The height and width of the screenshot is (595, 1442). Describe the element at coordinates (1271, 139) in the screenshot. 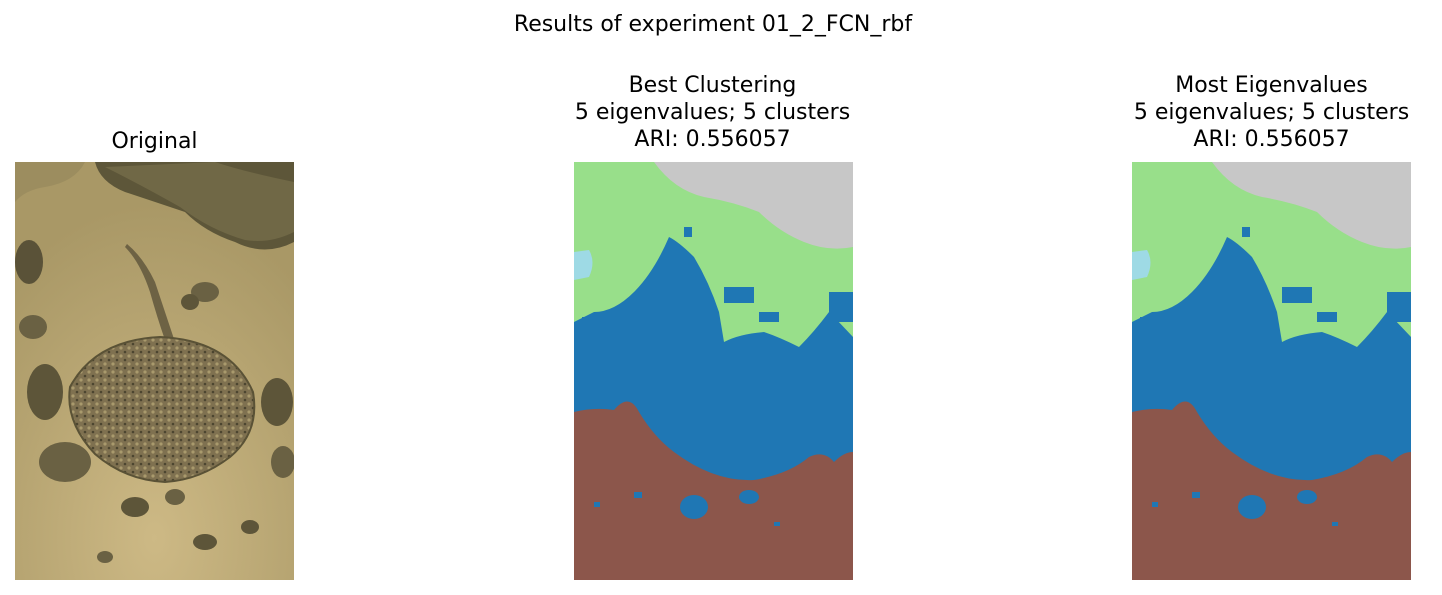

I see `most-eigenvalues-title-line3: ARI: 0.556057` at that location.